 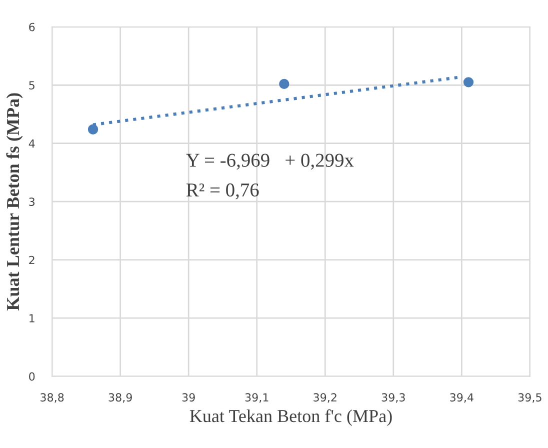 What do you see at coordinates (393, 398) in the screenshot?
I see `x-tick-label: 39,3` at bounding box center [393, 398].